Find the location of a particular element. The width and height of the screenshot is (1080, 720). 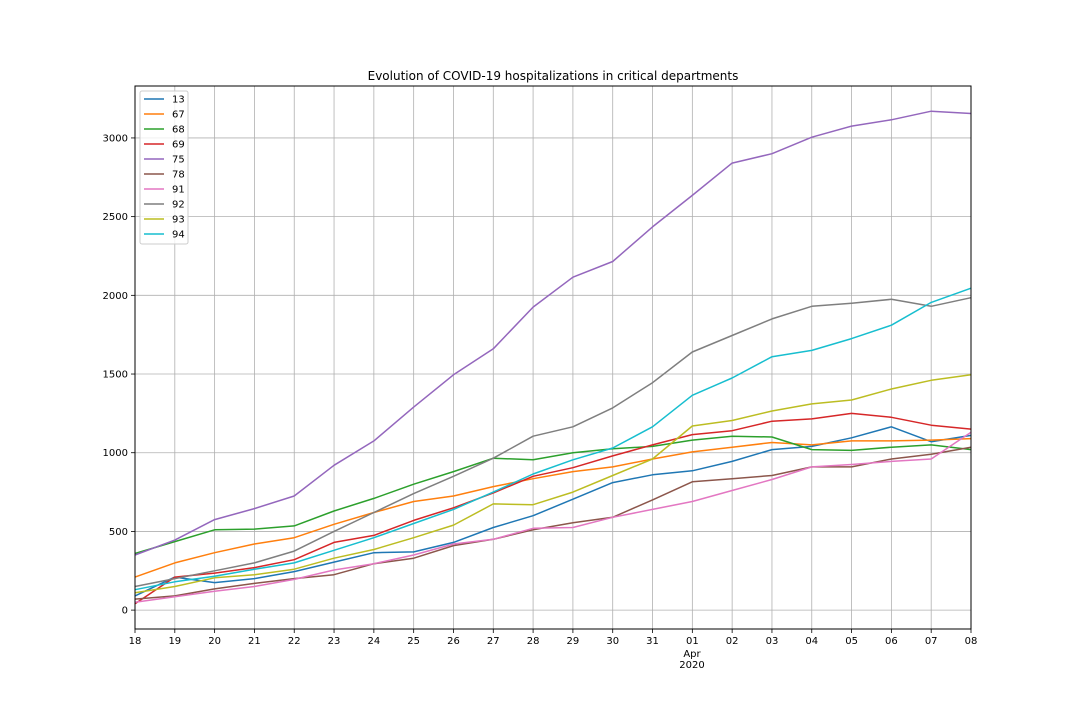

x-tick-label: 01 is located at coordinates (692, 641).